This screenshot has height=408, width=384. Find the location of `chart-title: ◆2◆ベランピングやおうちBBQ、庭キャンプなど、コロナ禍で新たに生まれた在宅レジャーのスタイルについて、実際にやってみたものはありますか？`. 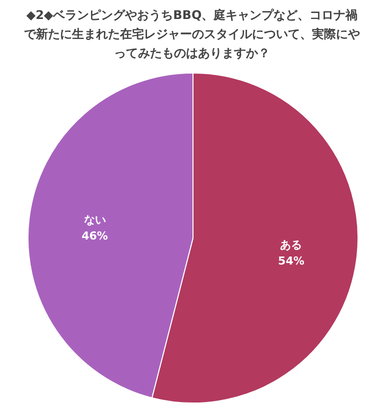

chart-title: ◆2◆ベランピングやおうちBBQ、庭キャンプなど、コロナ禍で新たに生まれた在宅レジャーのスタイルについて、実際にやってみたものはありますか？ is located at coordinates (192, 34).